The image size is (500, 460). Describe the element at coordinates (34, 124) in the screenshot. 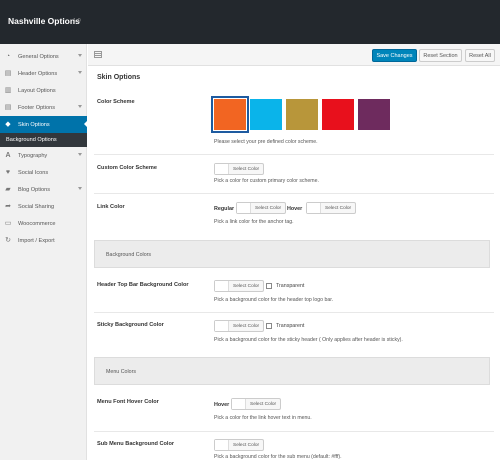

I see `sidebar-item-label: Skin Options` at that location.